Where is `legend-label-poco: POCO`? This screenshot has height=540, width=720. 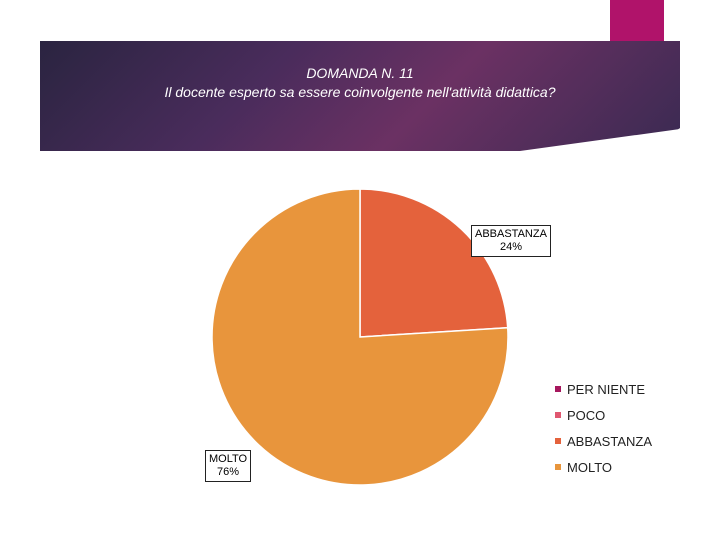 legend-label-poco: POCO is located at coordinates (586, 415).